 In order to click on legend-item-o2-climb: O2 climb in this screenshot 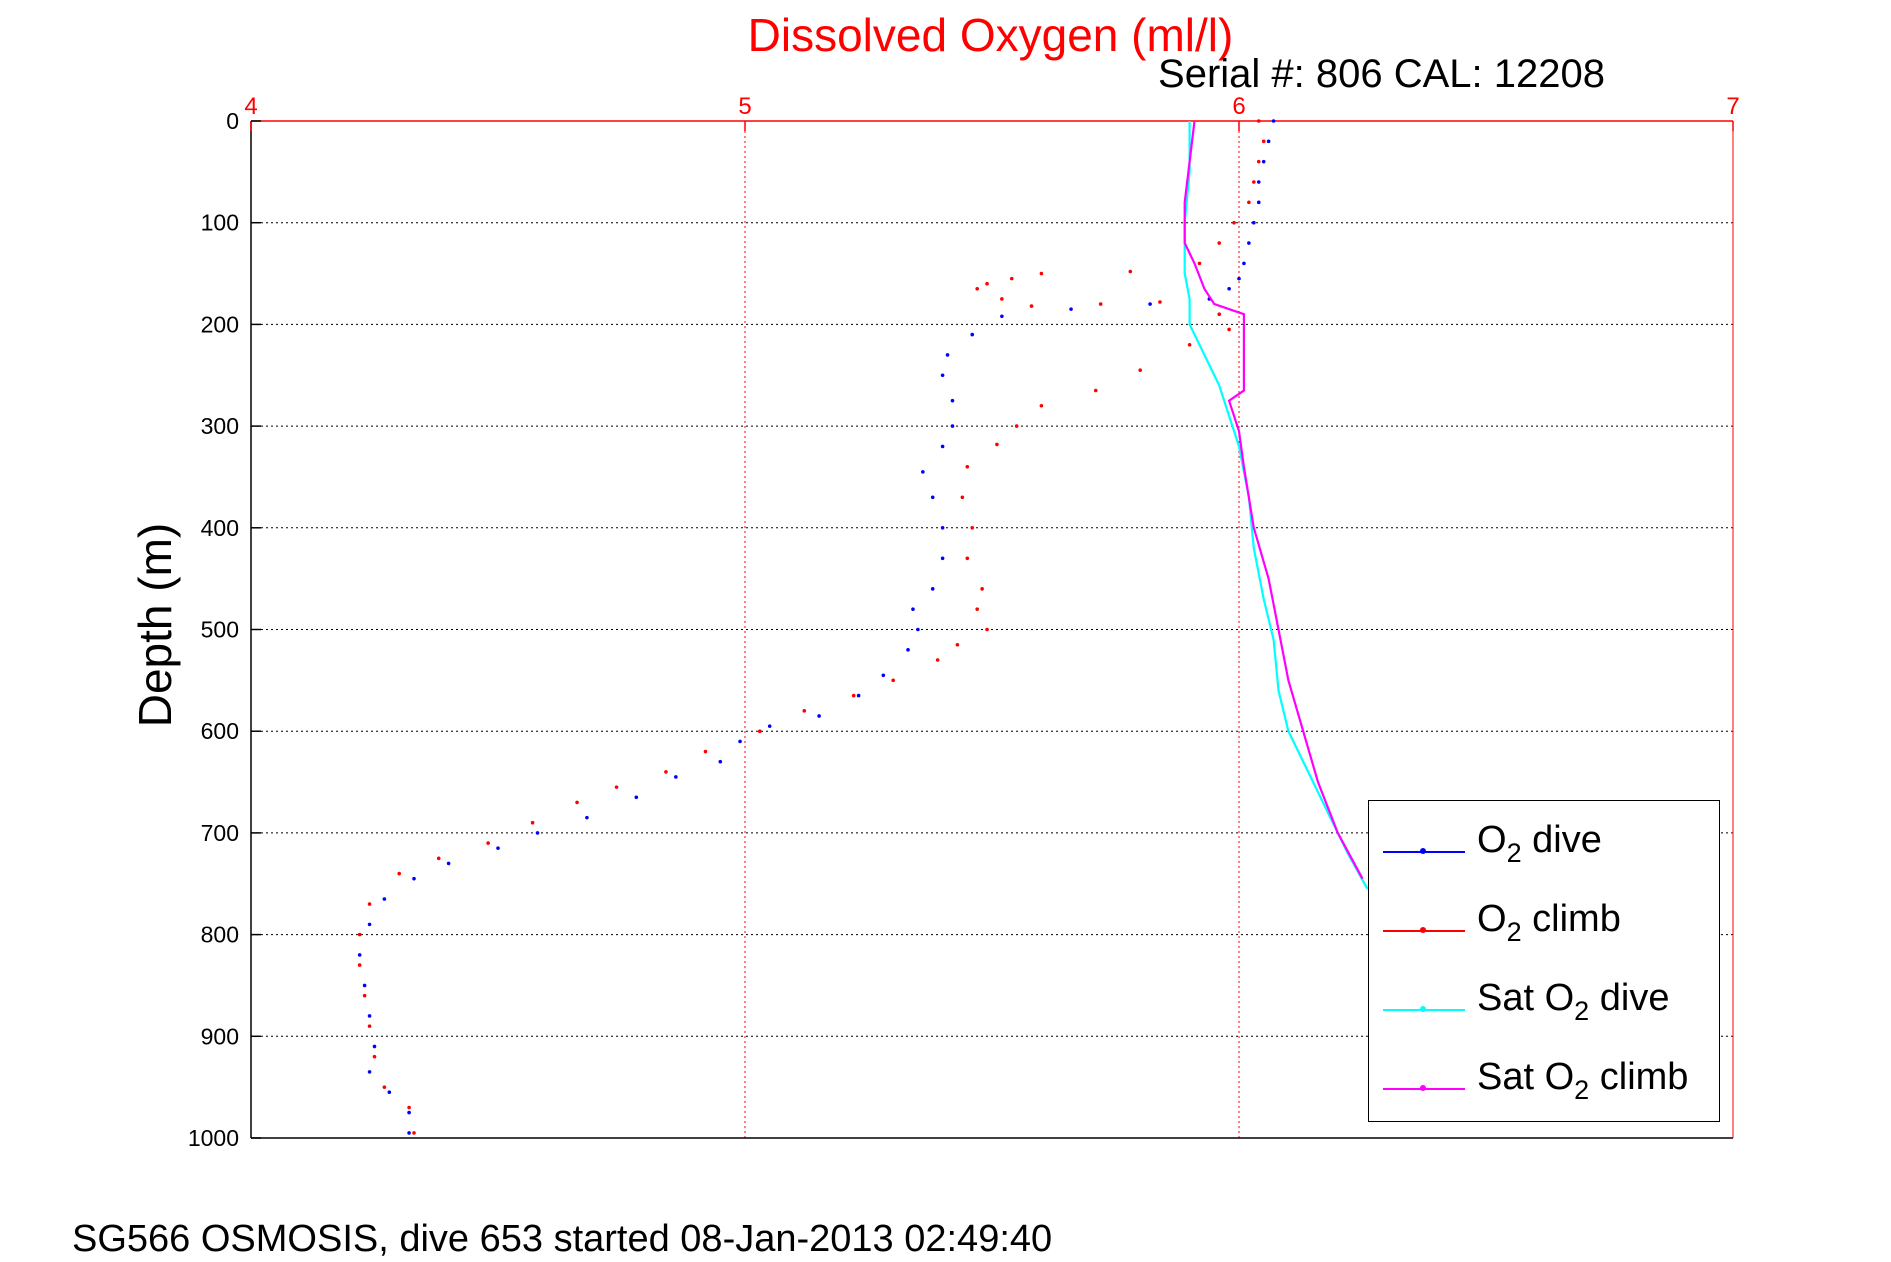, I will do `click(1544, 920)`.